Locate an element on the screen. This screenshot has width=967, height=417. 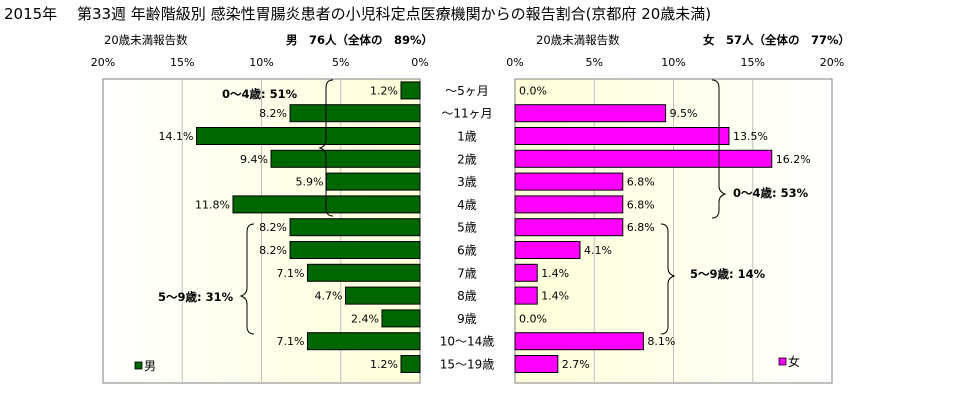
male-axis-tick: 5% is located at coordinates (340, 62).